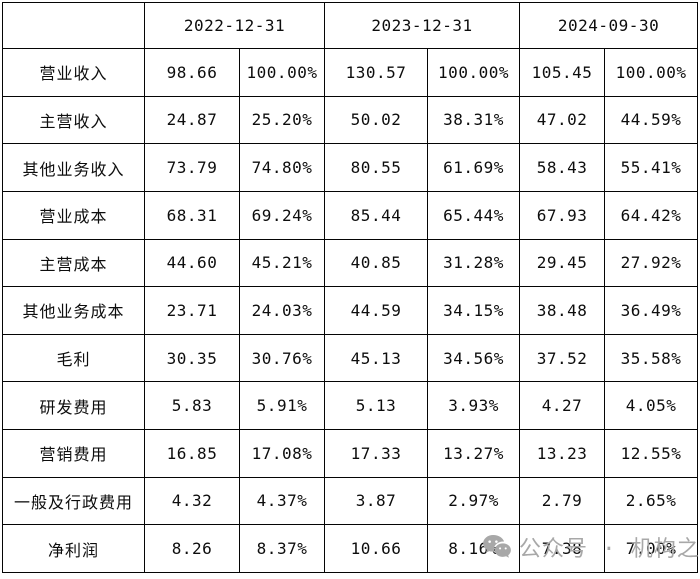  Describe the element at coordinates (376, 548) in the screenshot. I see `value-cell-2023: 10.66` at that location.